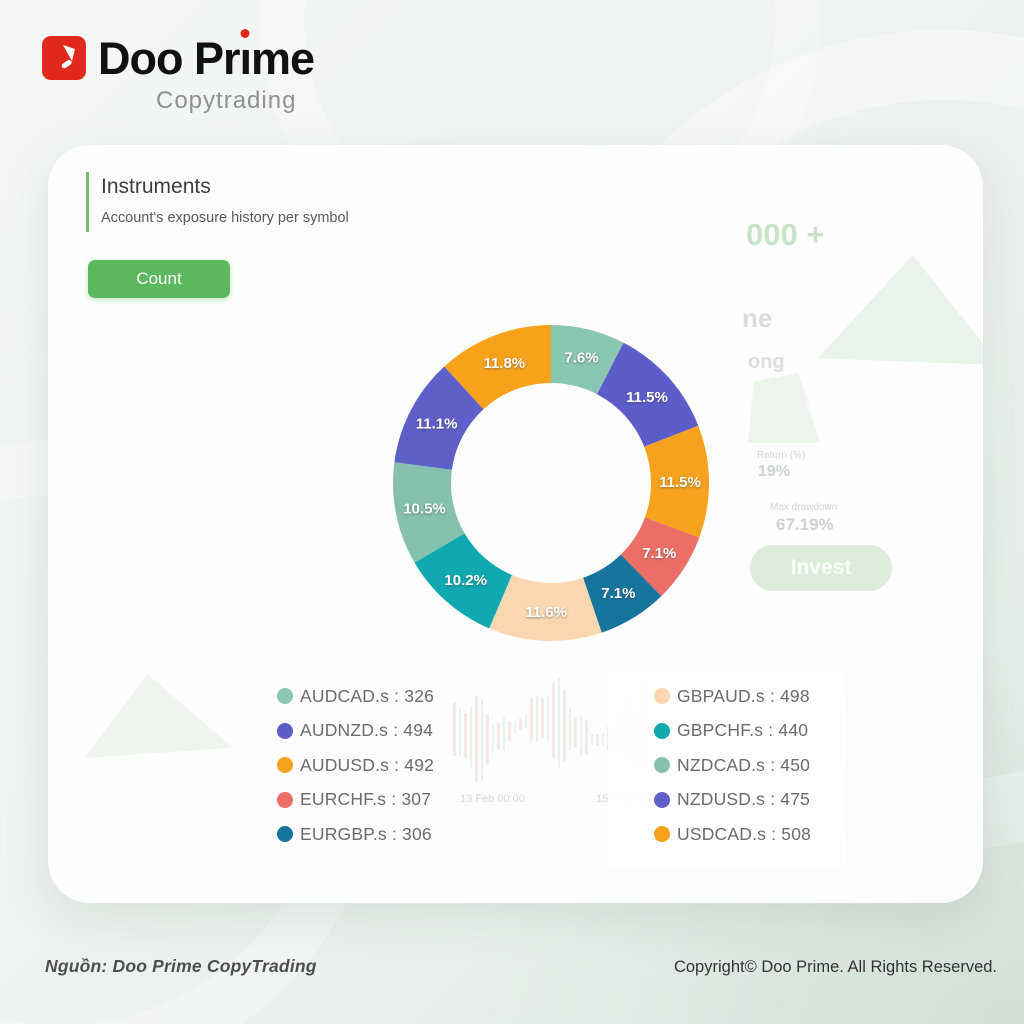  What do you see at coordinates (781, 455) in the screenshot?
I see `watermark-return-label: Return (%)` at bounding box center [781, 455].